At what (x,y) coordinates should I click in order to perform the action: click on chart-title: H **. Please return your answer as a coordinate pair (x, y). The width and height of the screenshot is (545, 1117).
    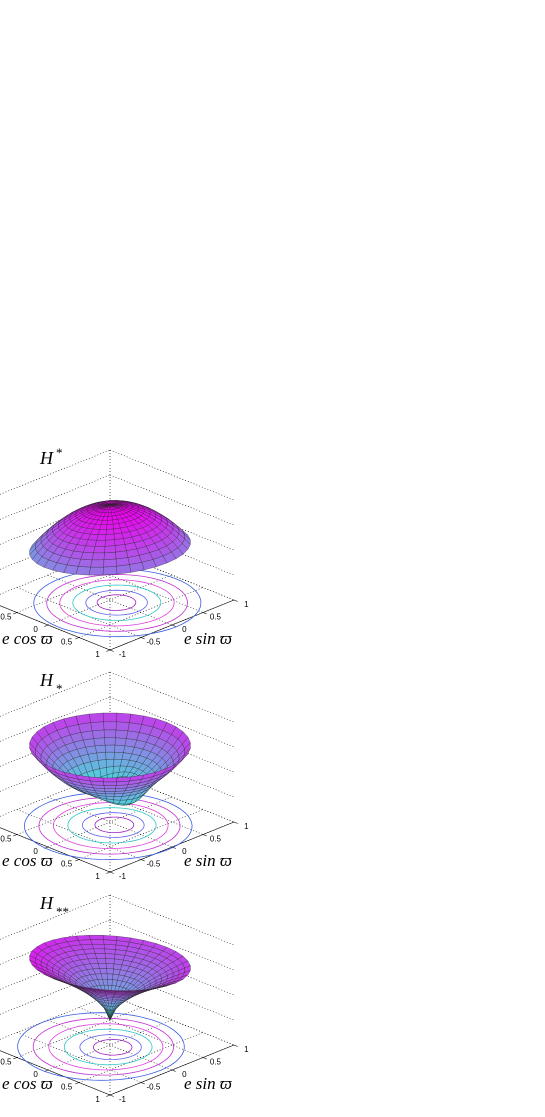
    Looking at the image, I should click on (54, 906).